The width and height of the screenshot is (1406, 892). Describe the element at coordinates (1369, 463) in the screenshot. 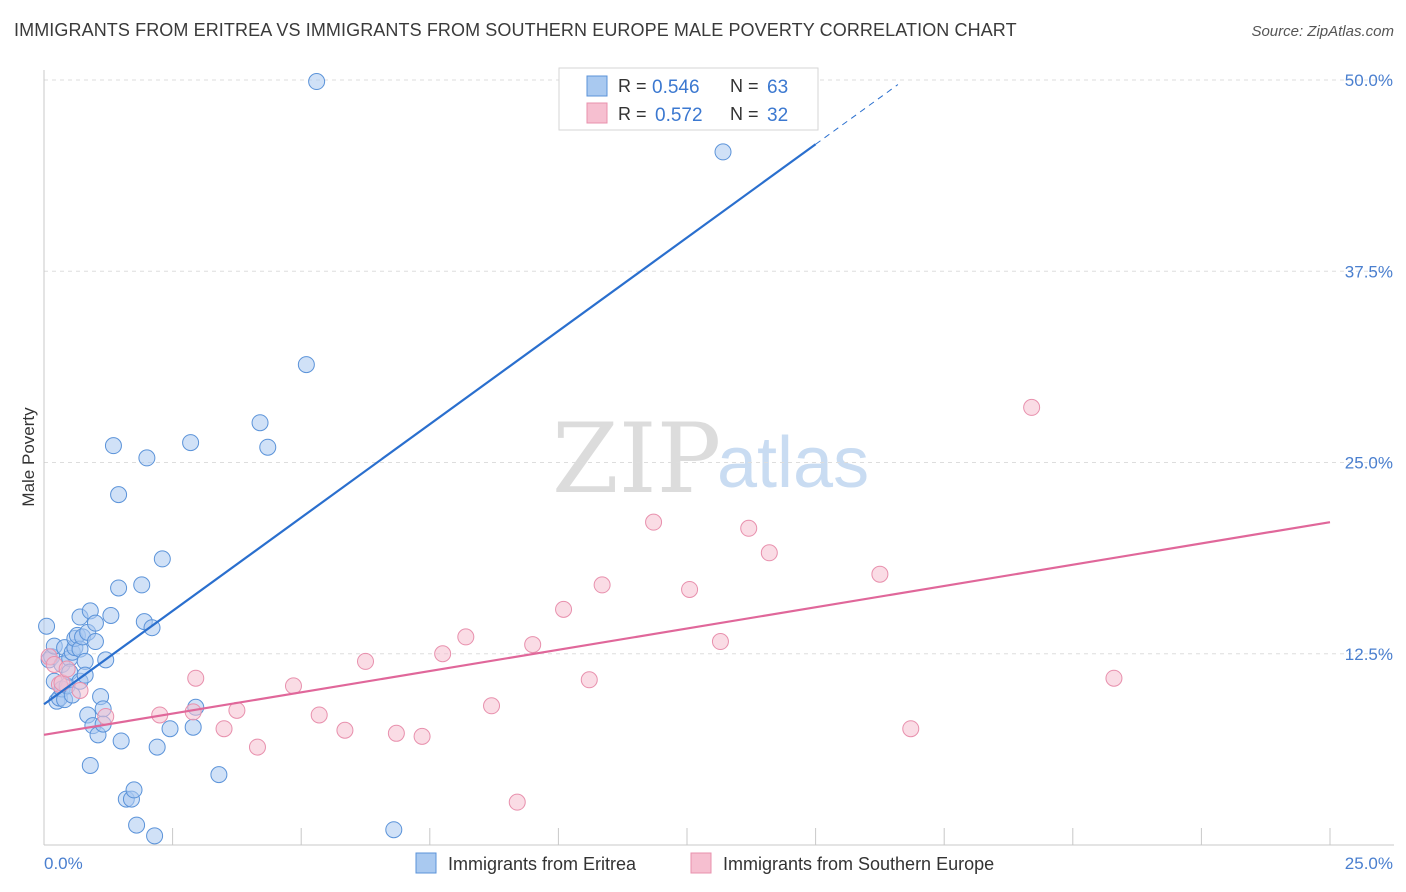

I see `y-tick-label: 25.0%` at that location.